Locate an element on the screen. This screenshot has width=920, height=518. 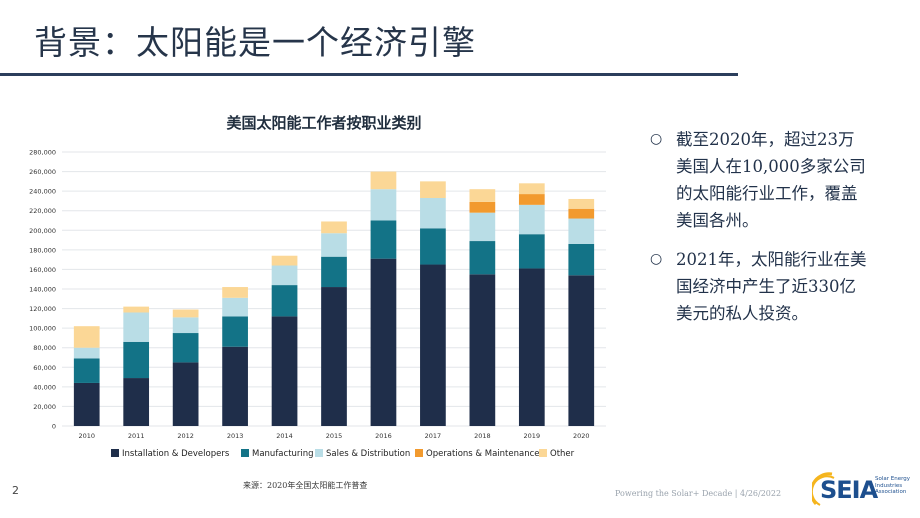
sun-arc-icon is located at coordinates (823, 489).